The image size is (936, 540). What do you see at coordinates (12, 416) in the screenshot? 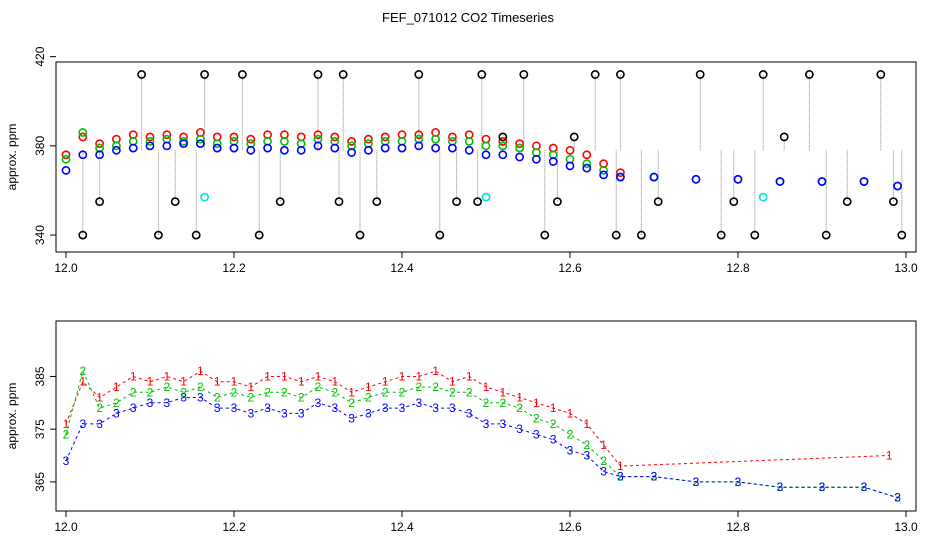
I see `y-axis-label: approx. ppm` at bounding box center [12, 416].